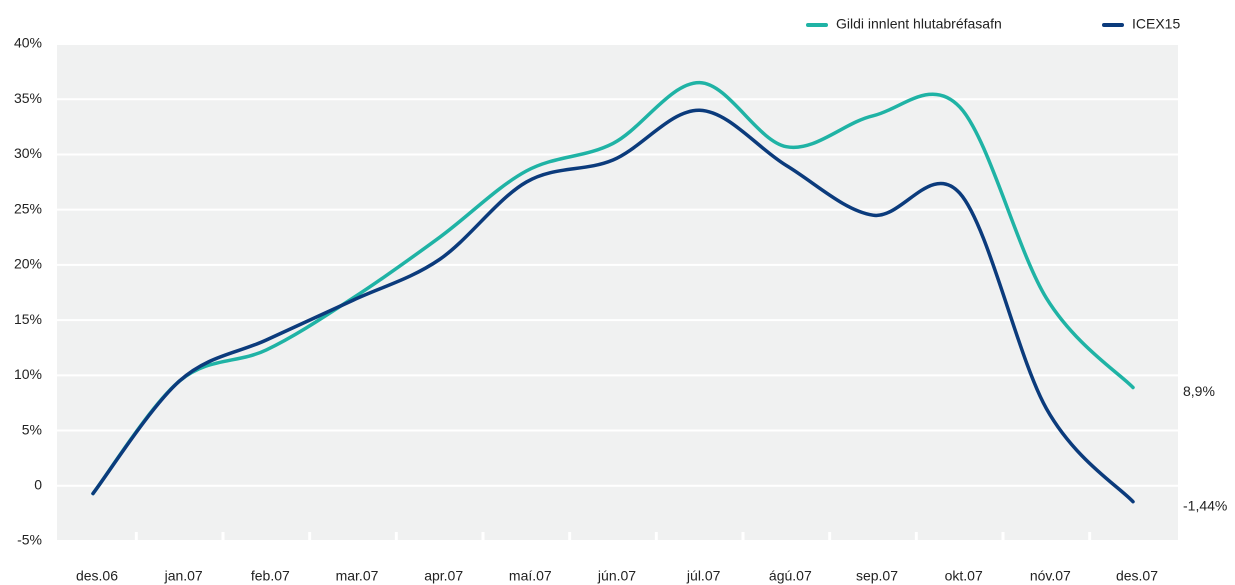 This screenshot has width=1235, height=585. I want to click on data-label: 8,9%, so click(1199, 391).